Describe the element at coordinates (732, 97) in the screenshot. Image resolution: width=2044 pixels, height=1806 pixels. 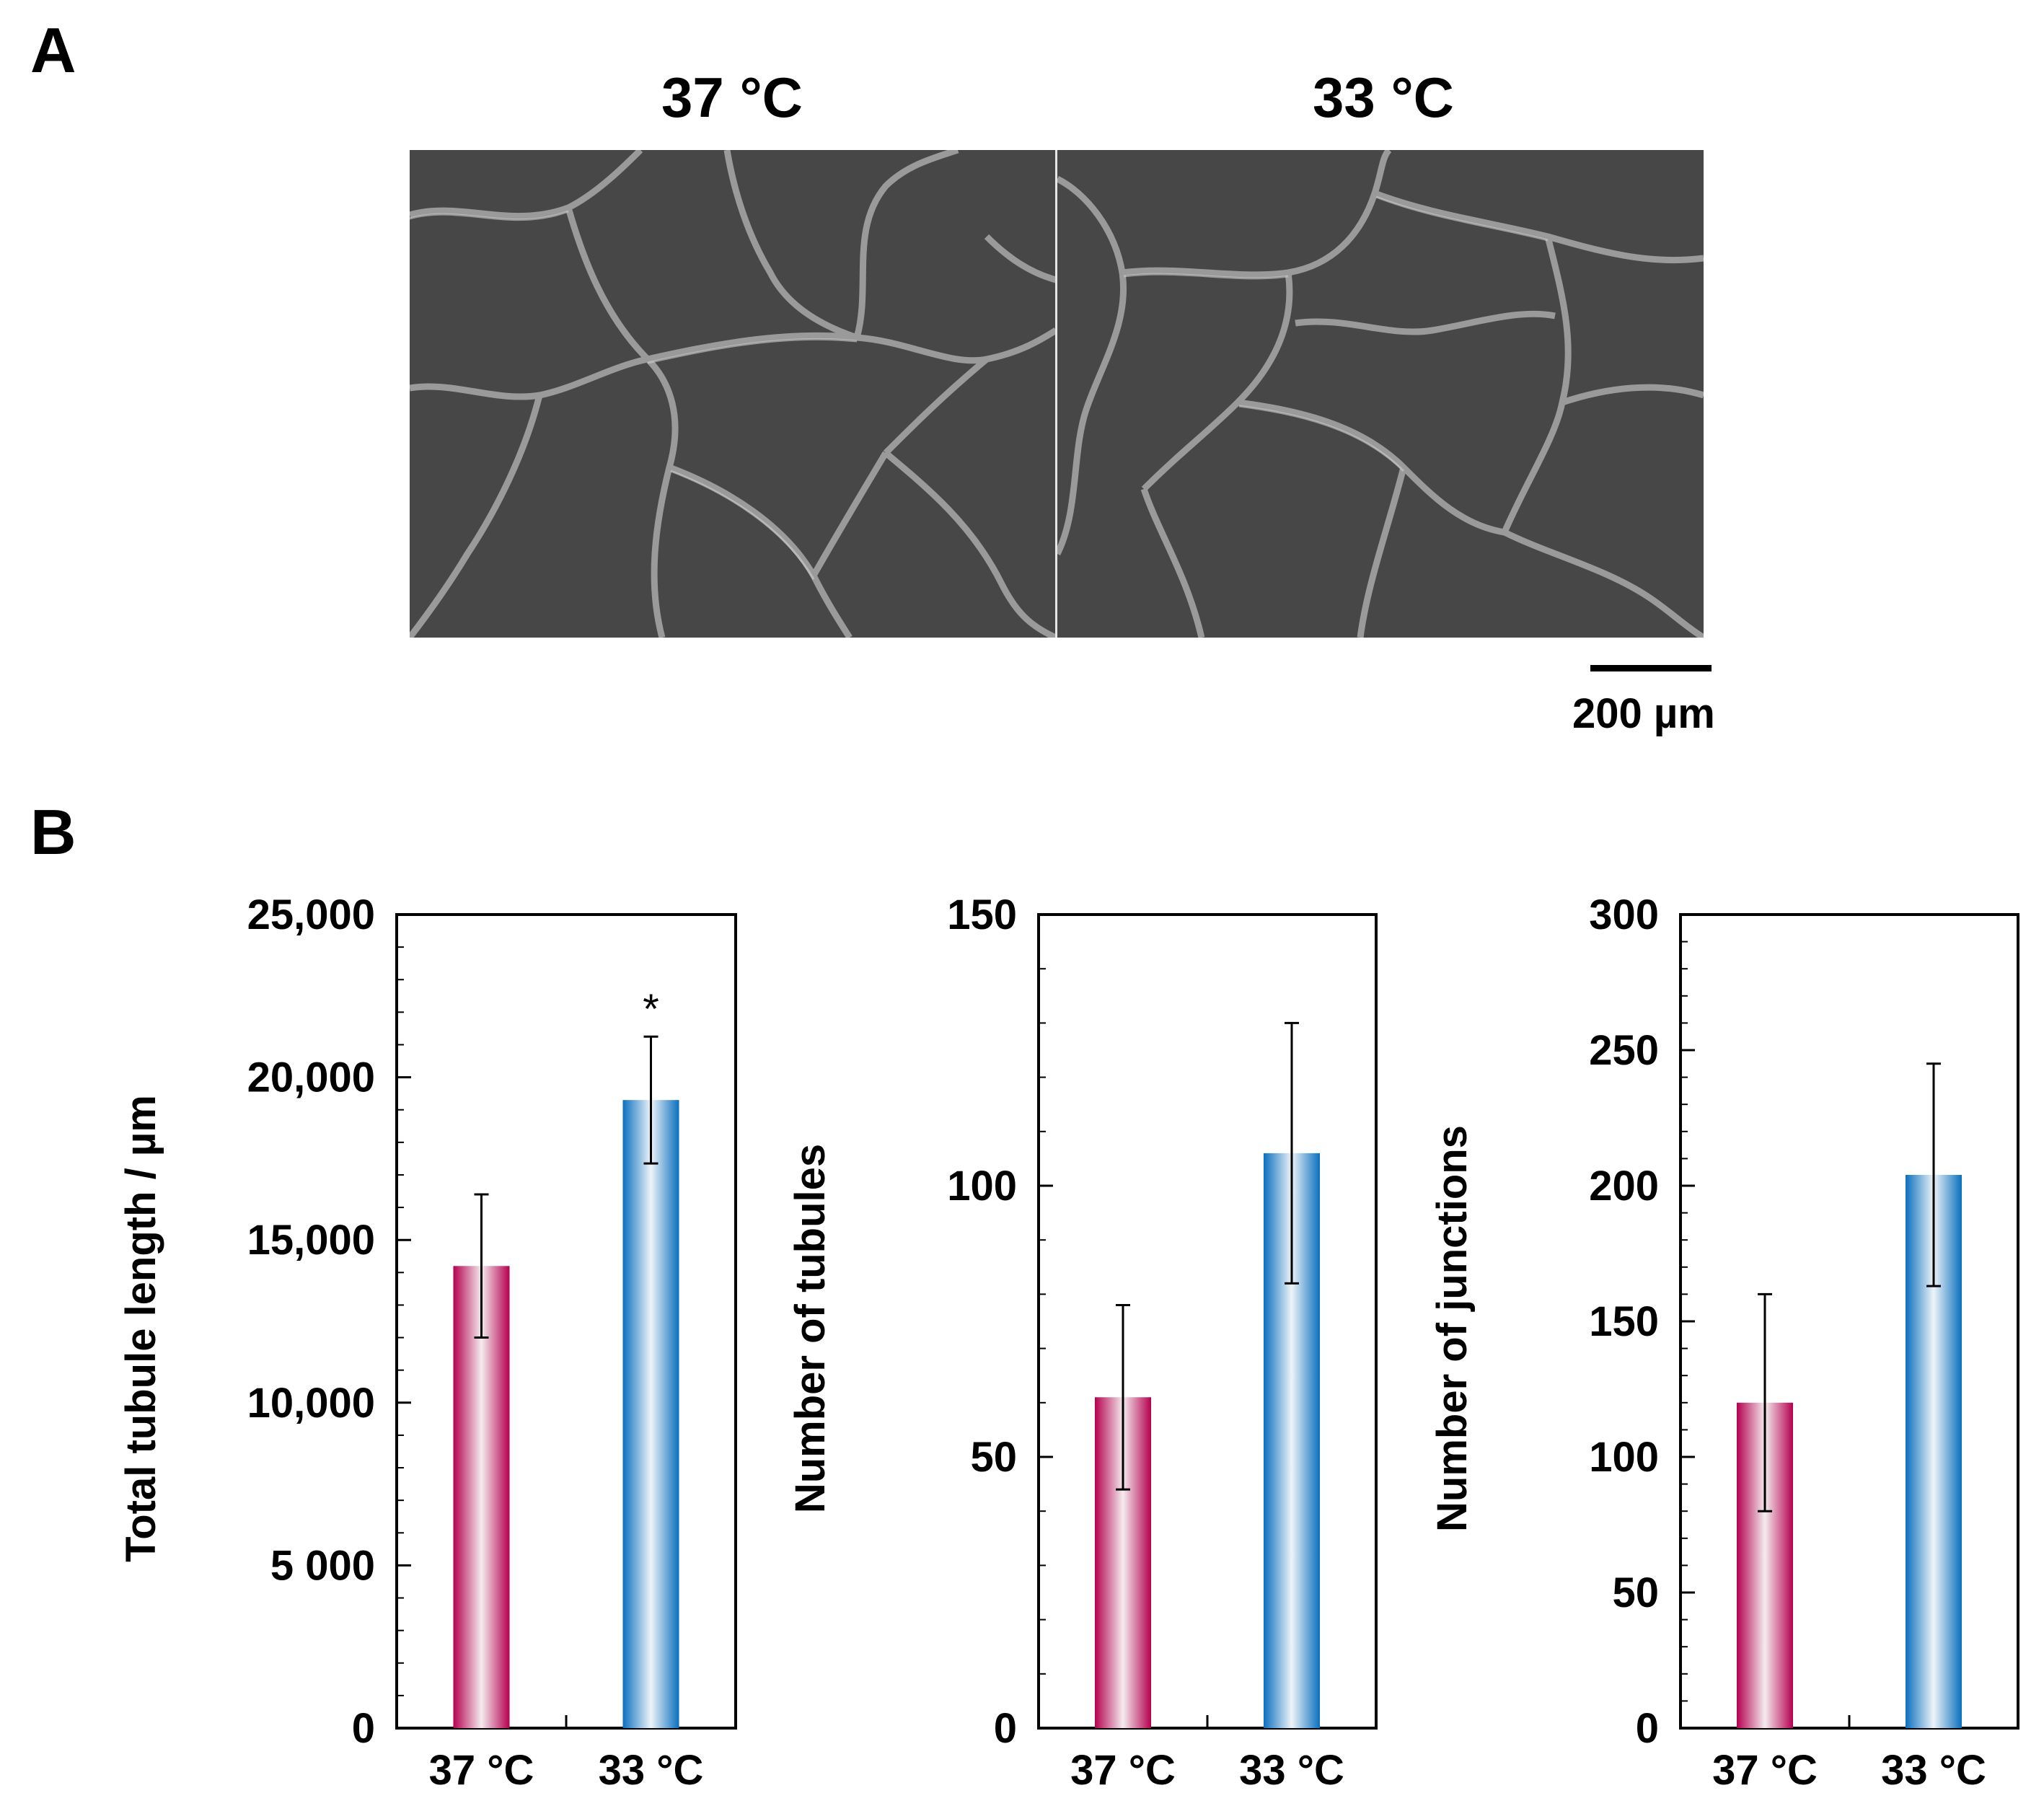
I see `image-label-37: 37 °C` at that location.